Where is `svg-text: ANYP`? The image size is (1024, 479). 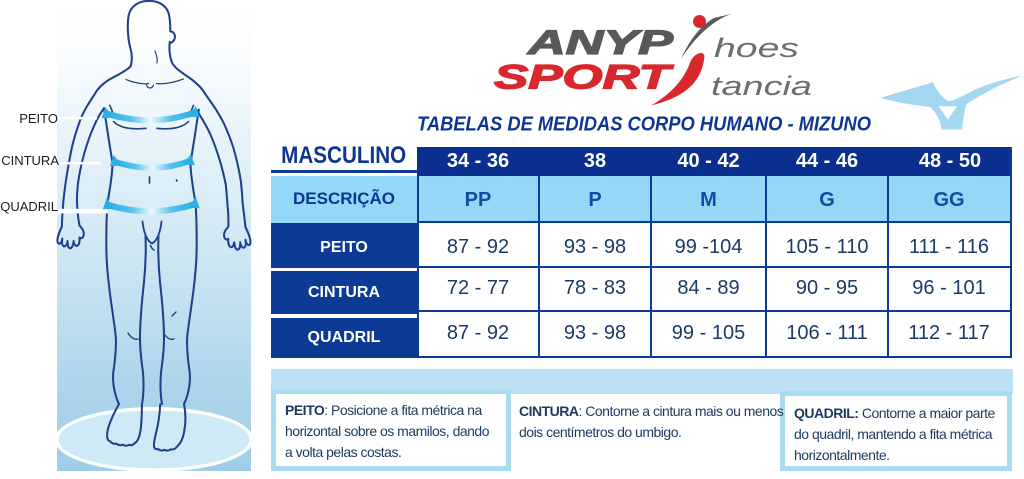
svg-text: ANYP is located at coordinates (599, 43).